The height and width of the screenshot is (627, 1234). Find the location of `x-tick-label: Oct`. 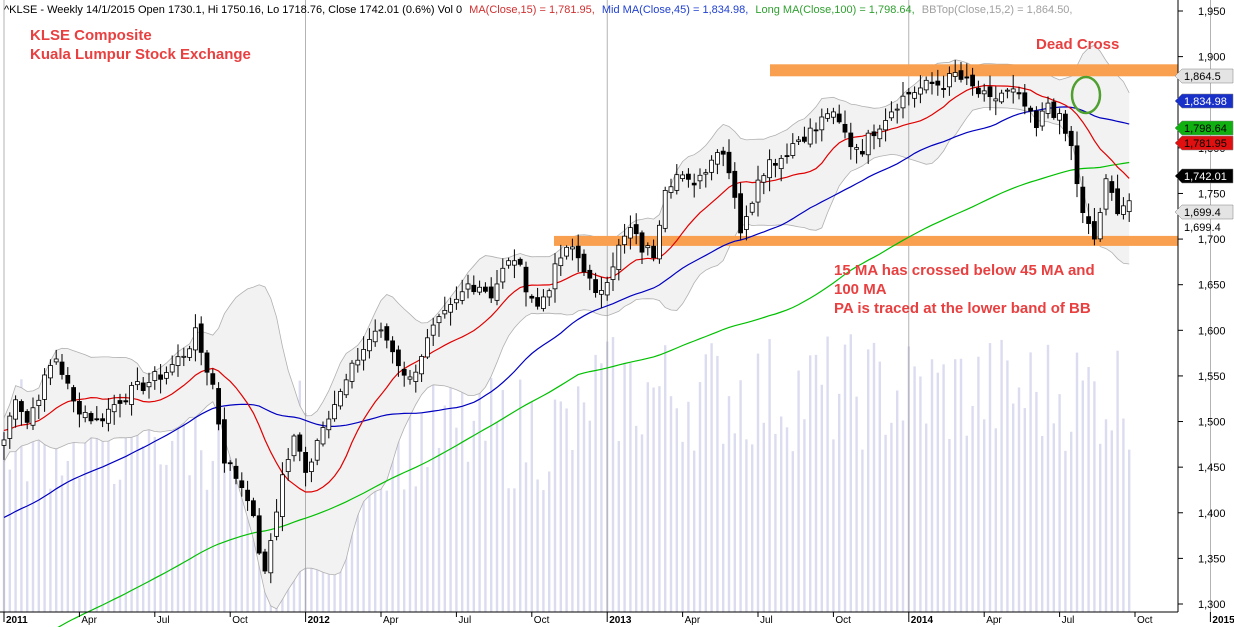

x-tick-label: Oct is located at coordinates (542, 620).